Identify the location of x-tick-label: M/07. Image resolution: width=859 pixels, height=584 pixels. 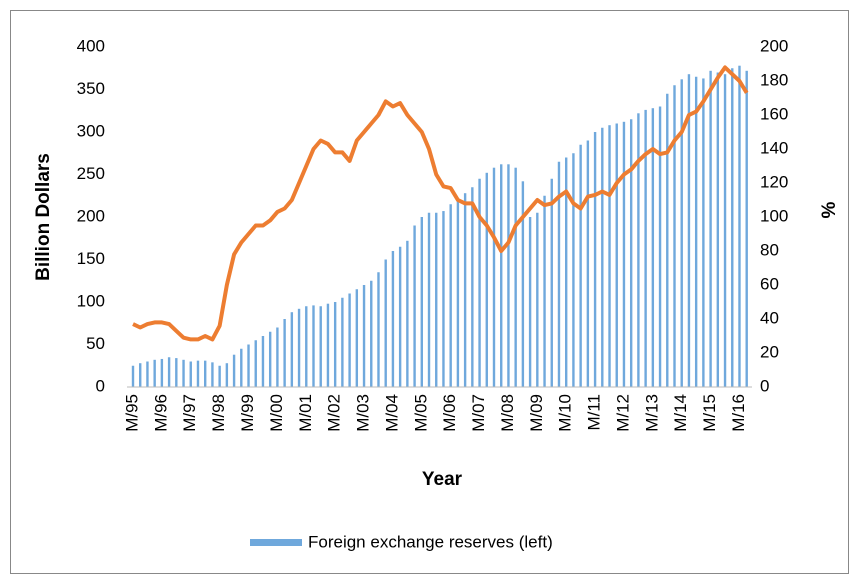
(478, 413).